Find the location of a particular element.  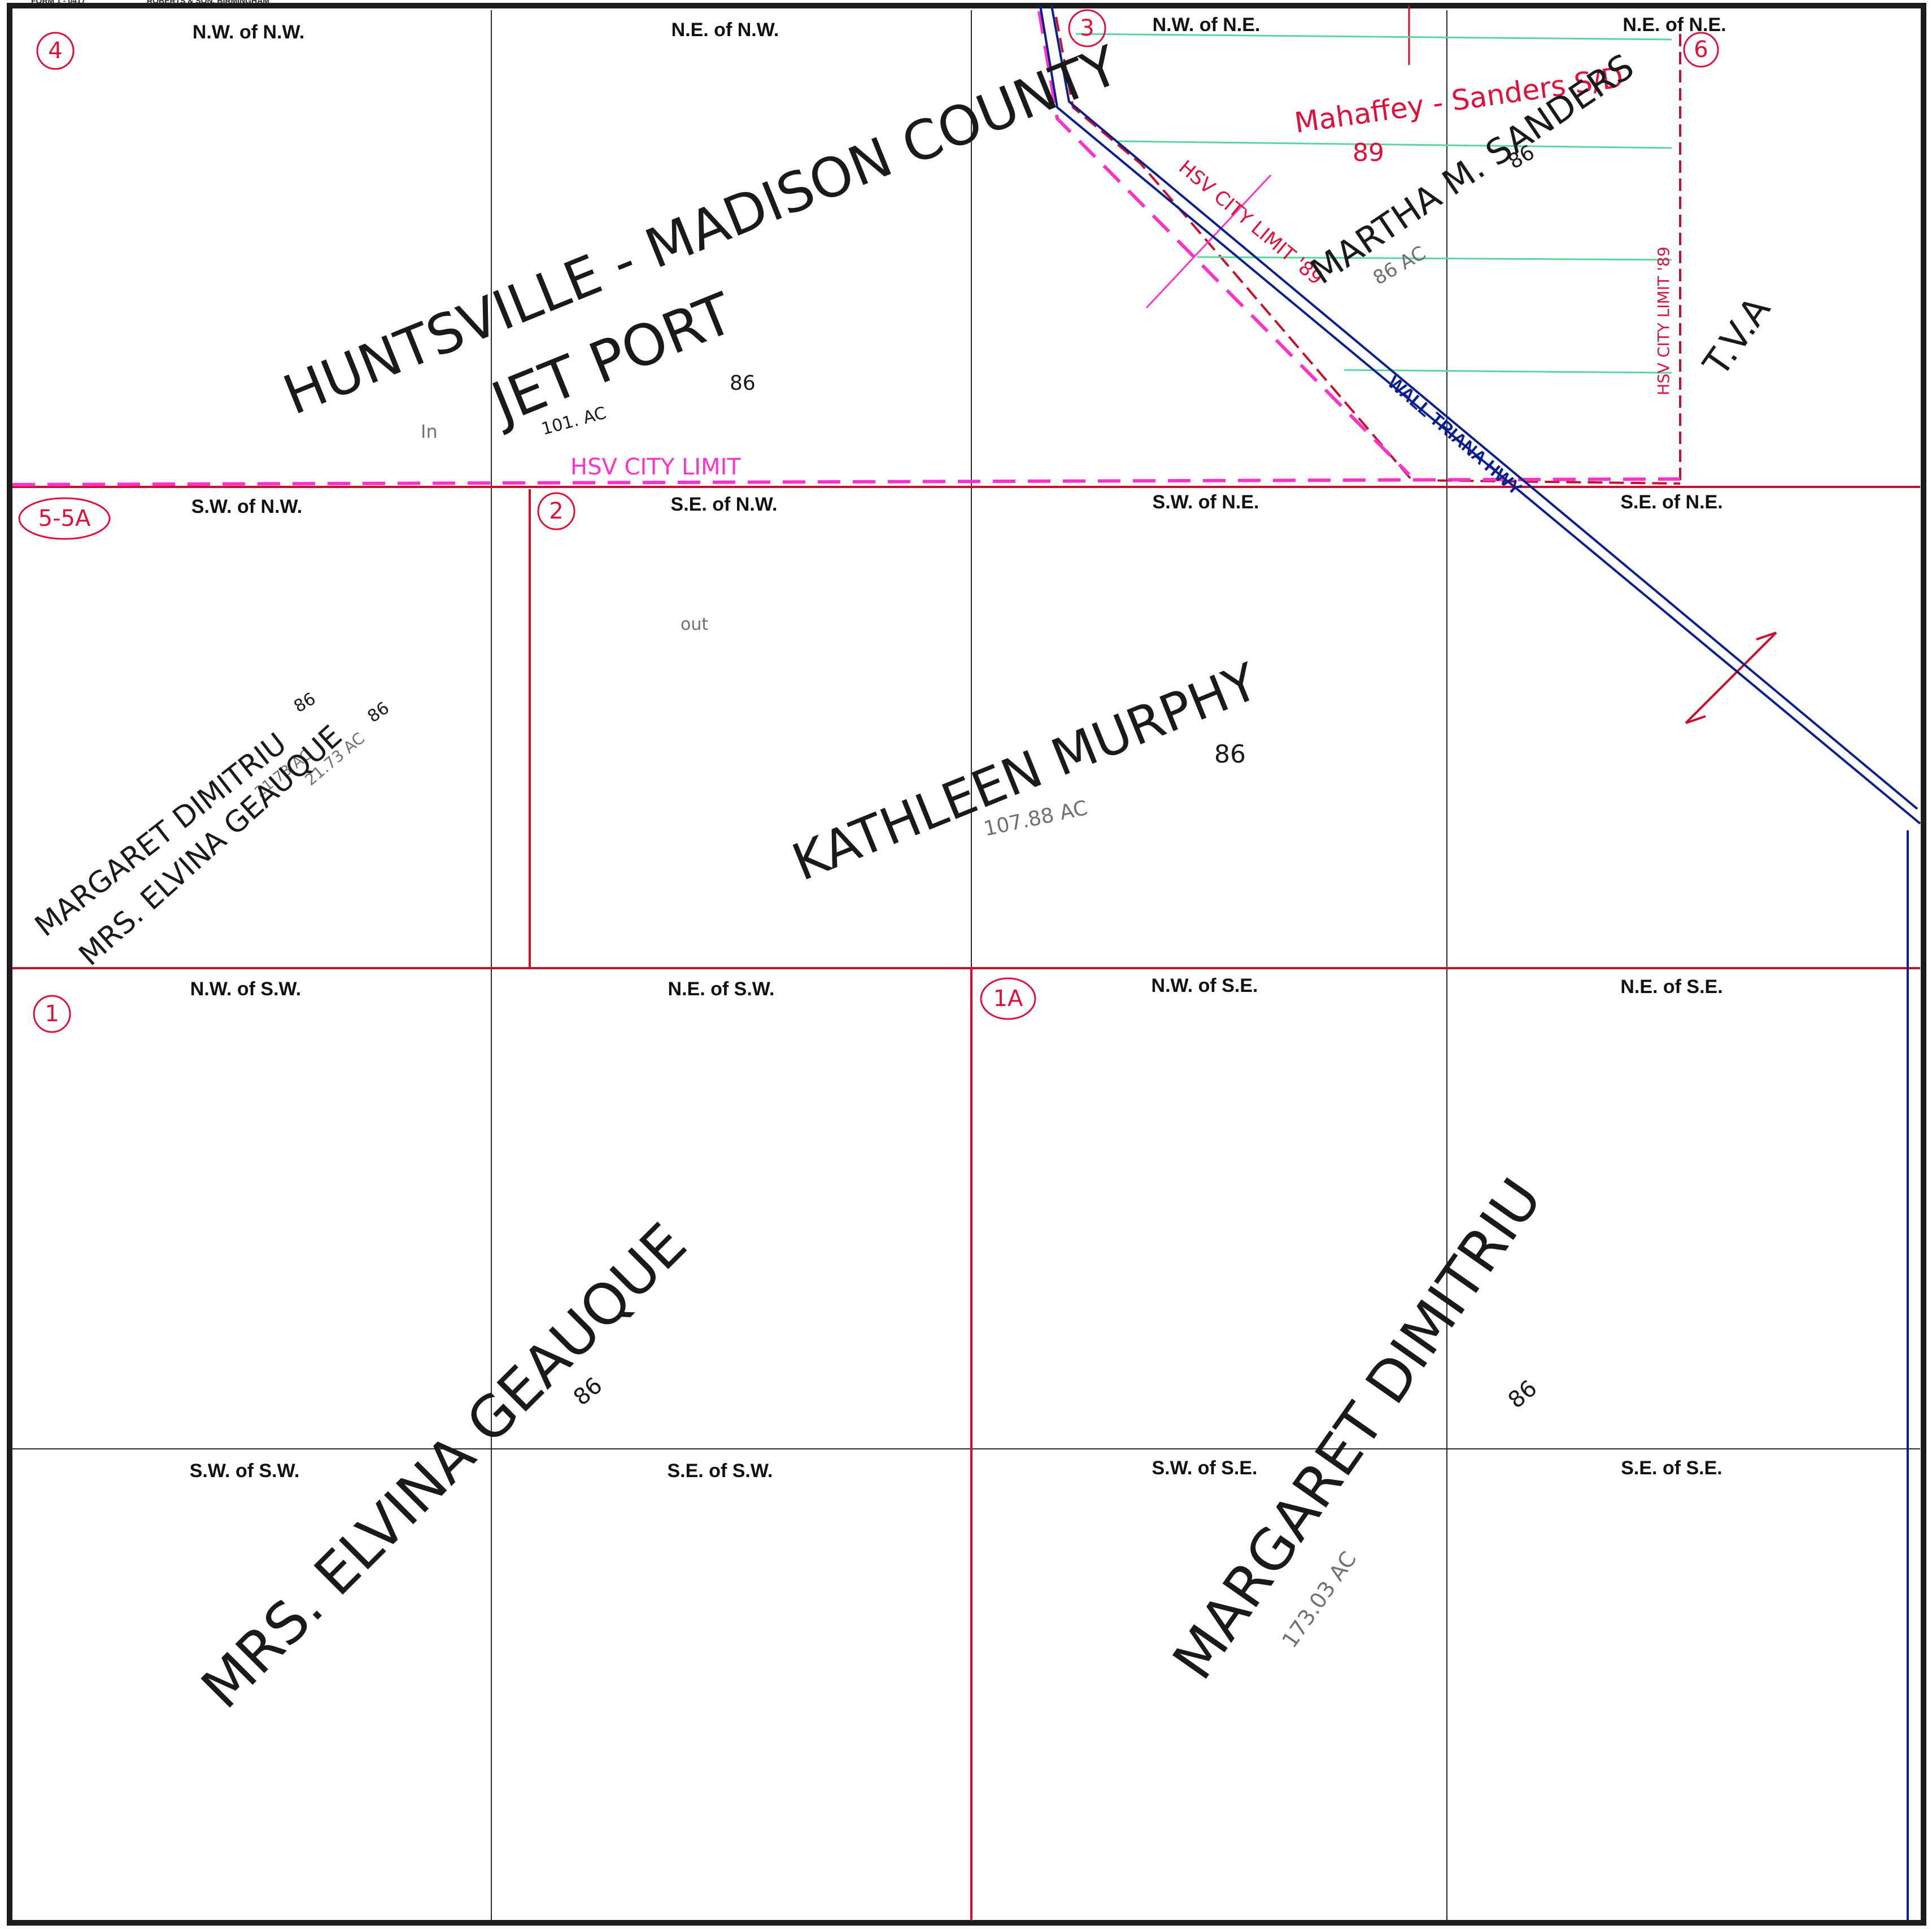

dimitriu-small-year: 86 is located at coordinates (305, 703).